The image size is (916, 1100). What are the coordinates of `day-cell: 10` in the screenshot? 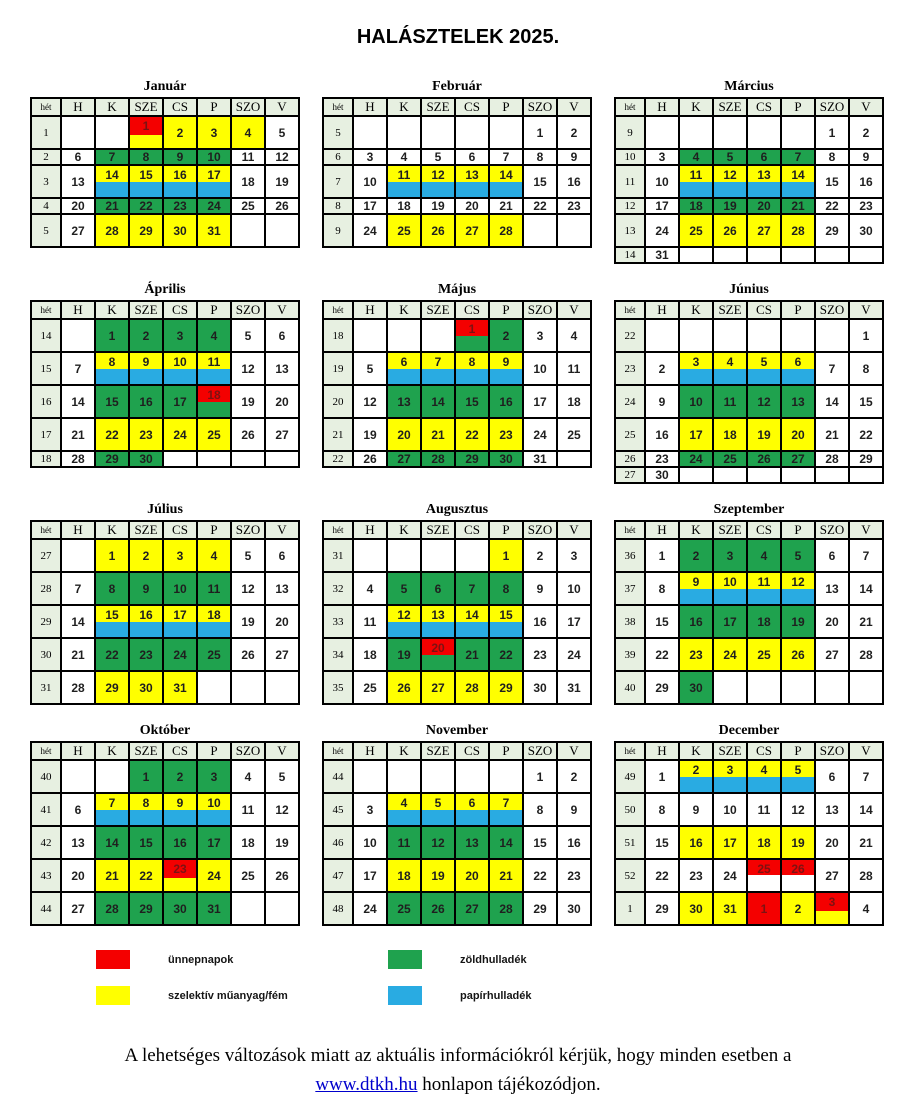 It's located at (370, 842).